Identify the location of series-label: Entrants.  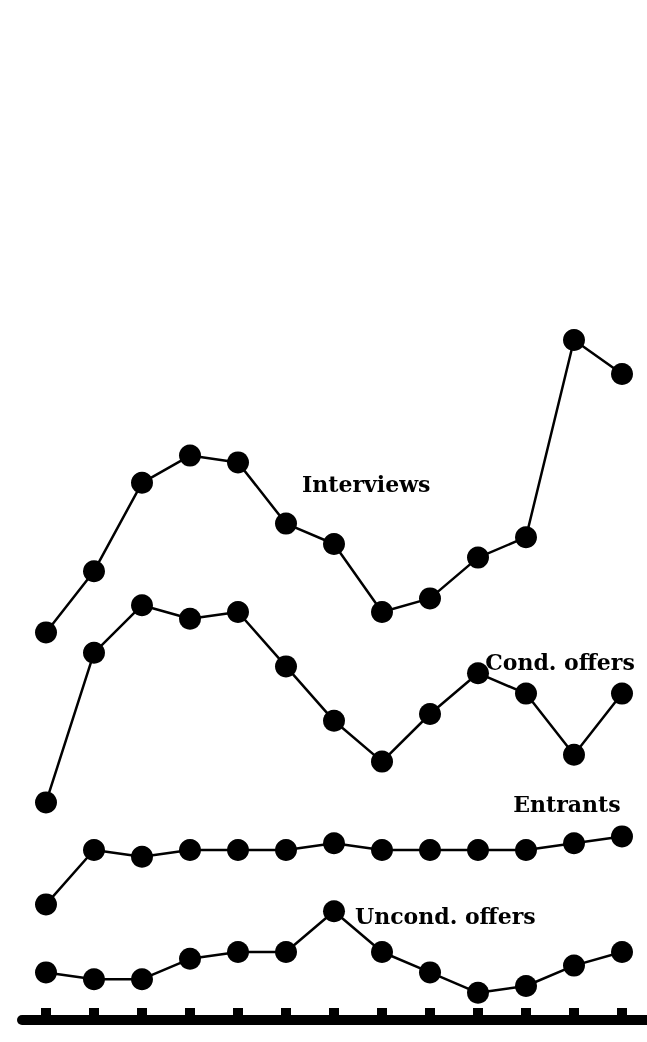
(567, 804).